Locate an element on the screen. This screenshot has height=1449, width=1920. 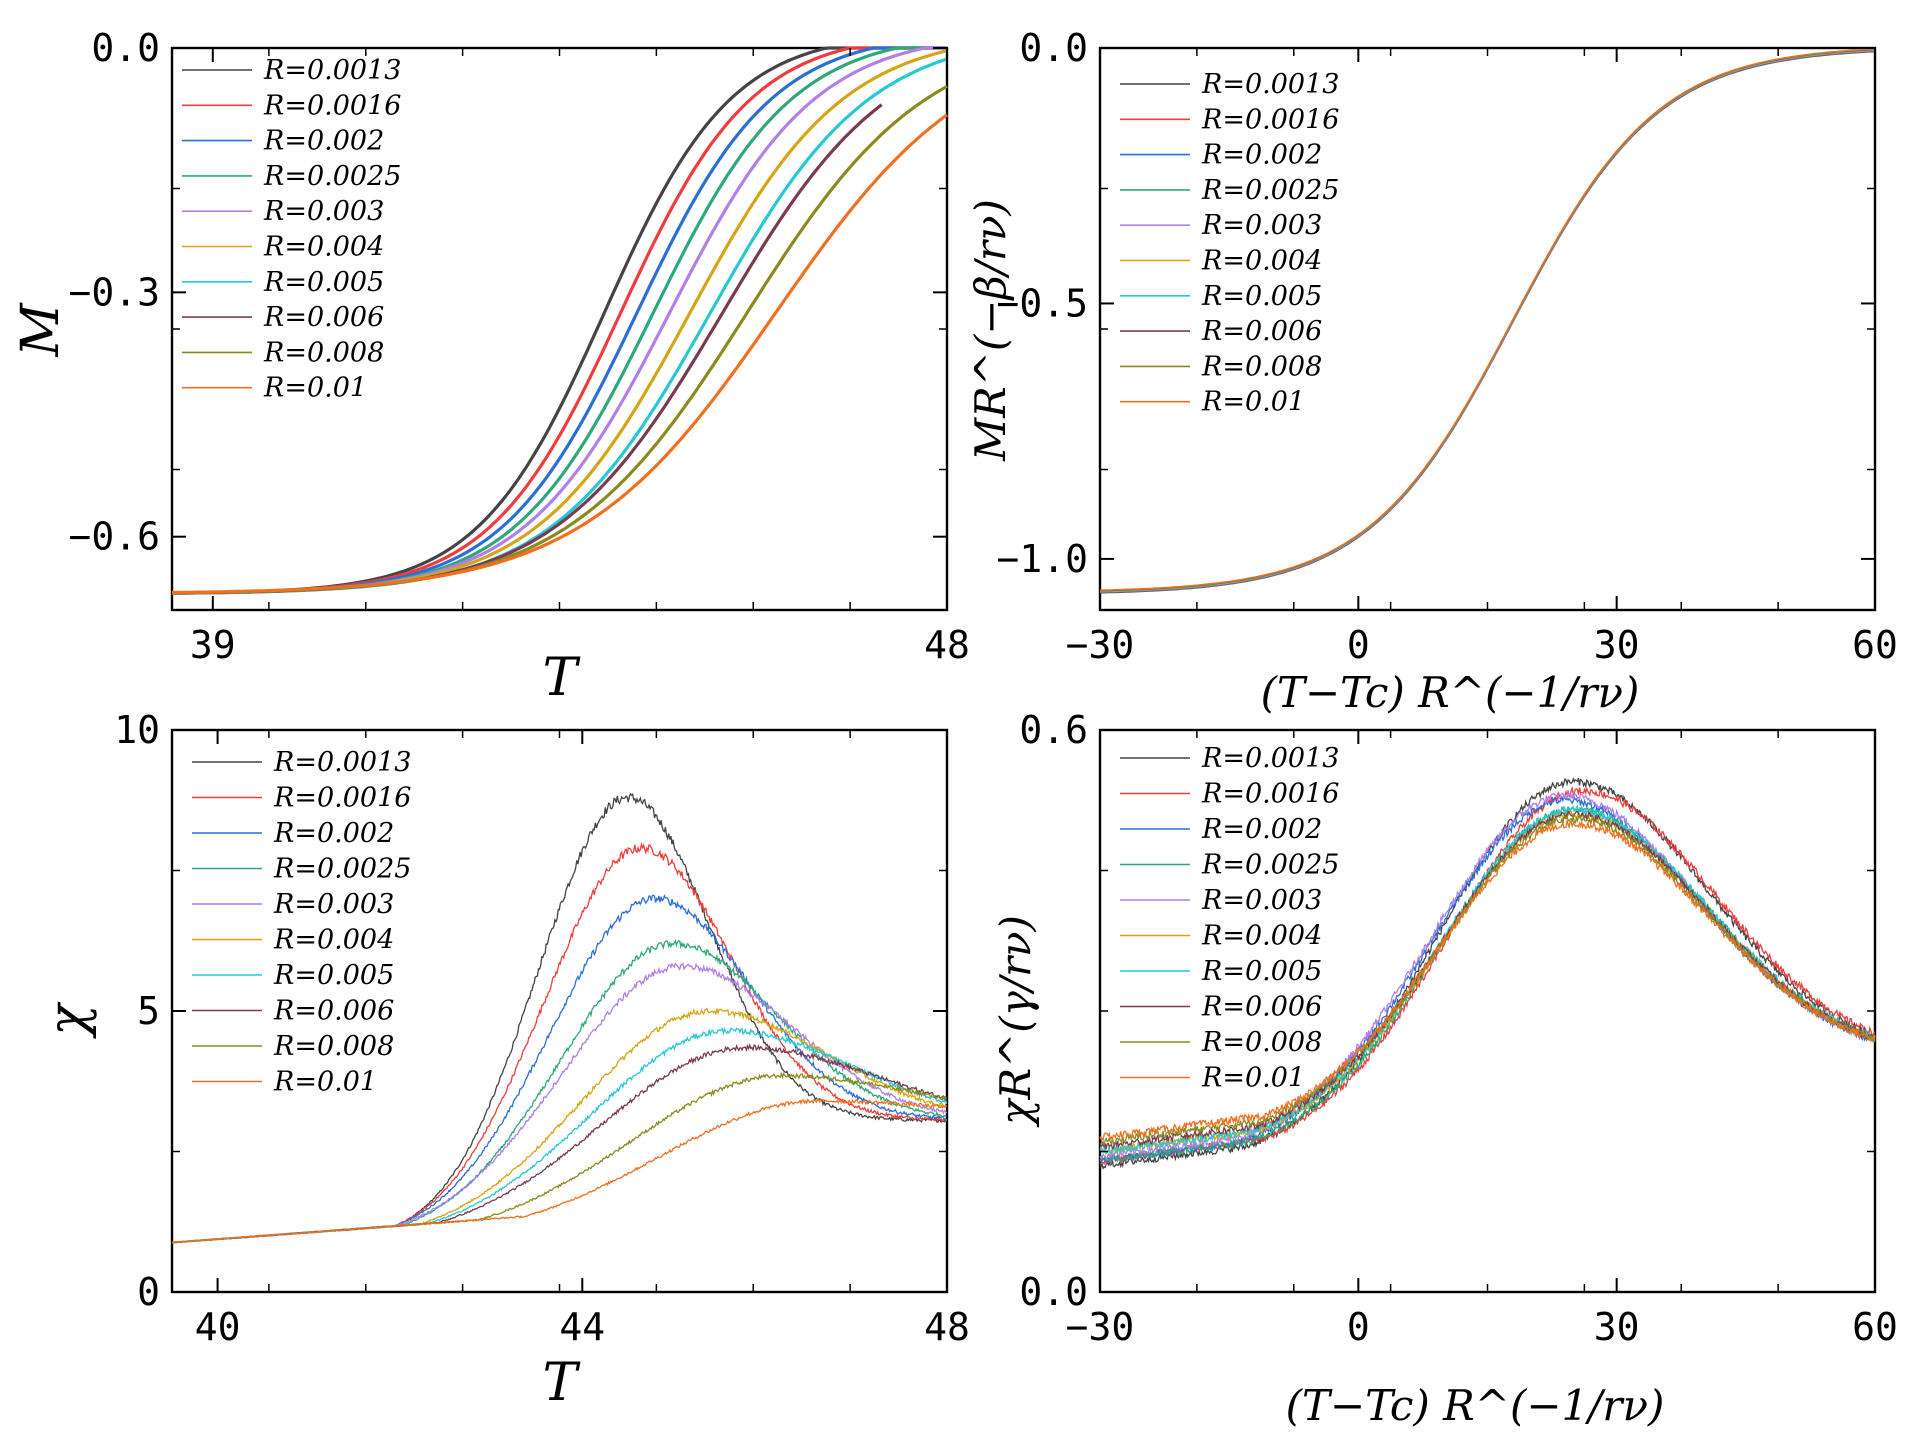
x-tick-label: 44 is located at coordinates (582, 1327).